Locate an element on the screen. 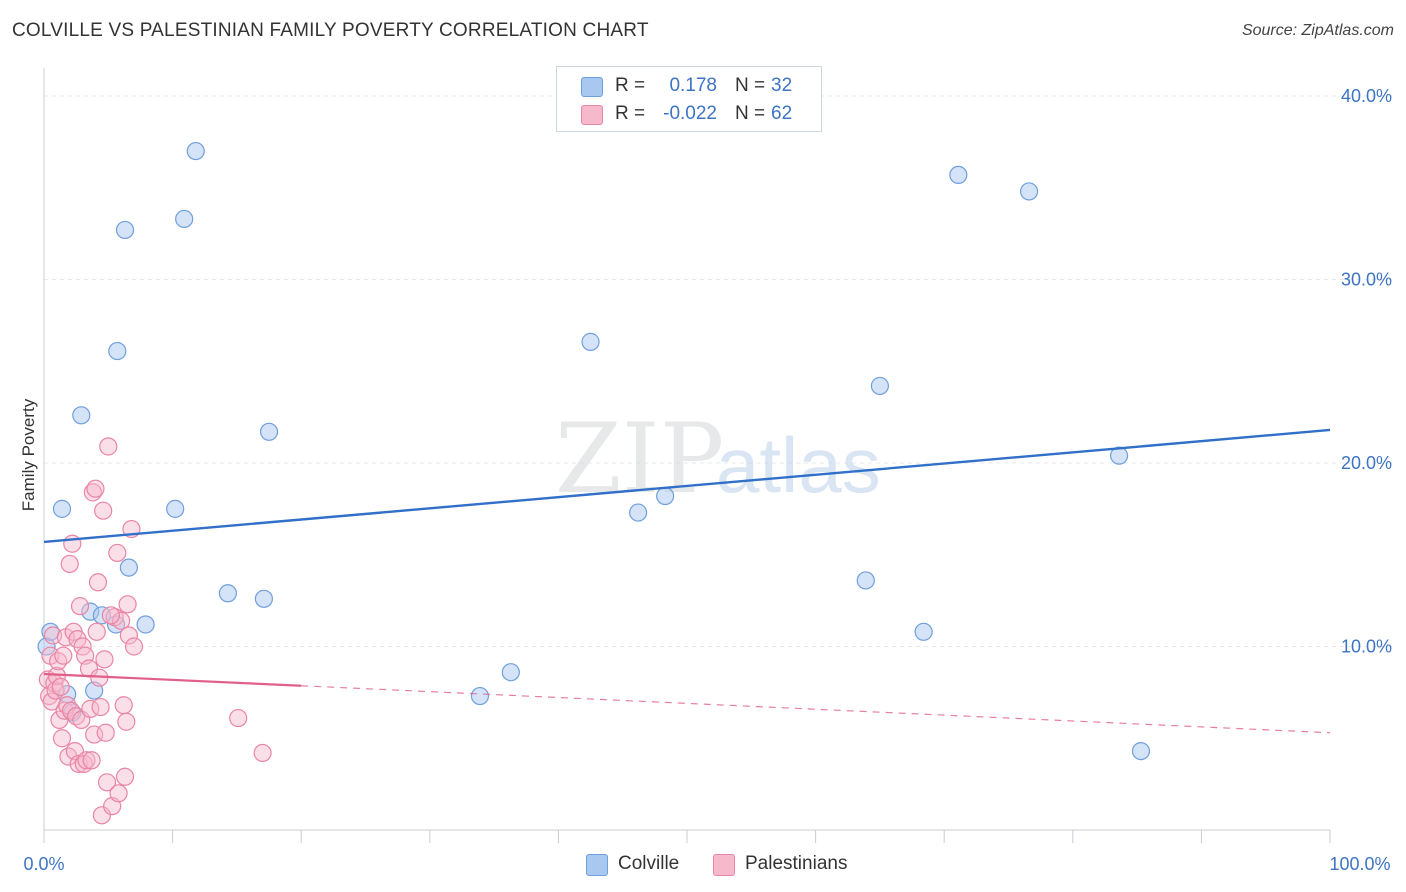 The width and height of the screenshot is (1406, 892). y-axis-title: Family Poverty is located at coordinates (28, 454).